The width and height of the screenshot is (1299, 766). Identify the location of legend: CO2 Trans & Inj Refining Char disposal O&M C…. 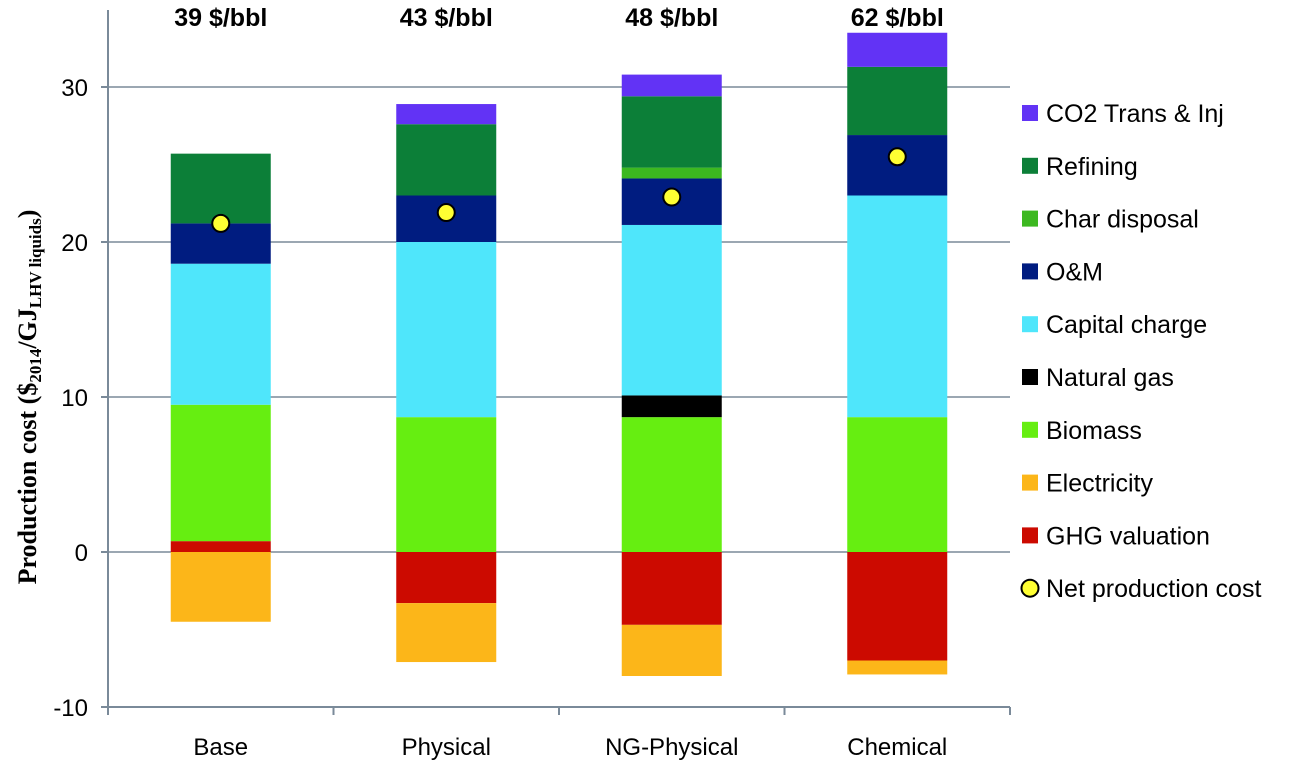
(1140, 351).